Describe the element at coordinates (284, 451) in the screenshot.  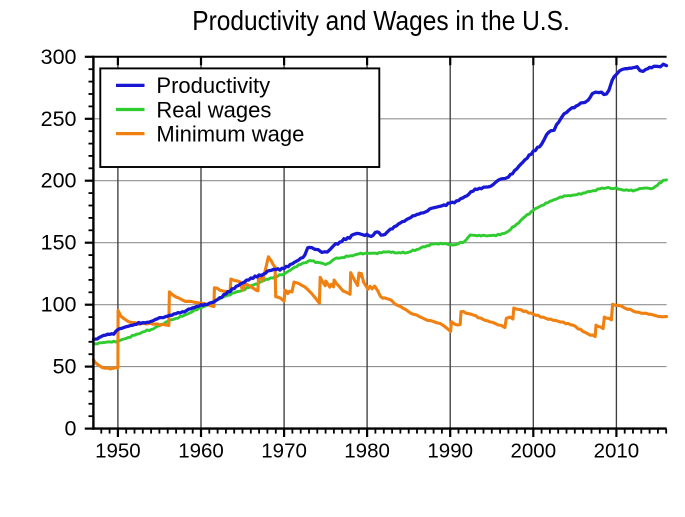
I see `svg-text: 1970` at that location.